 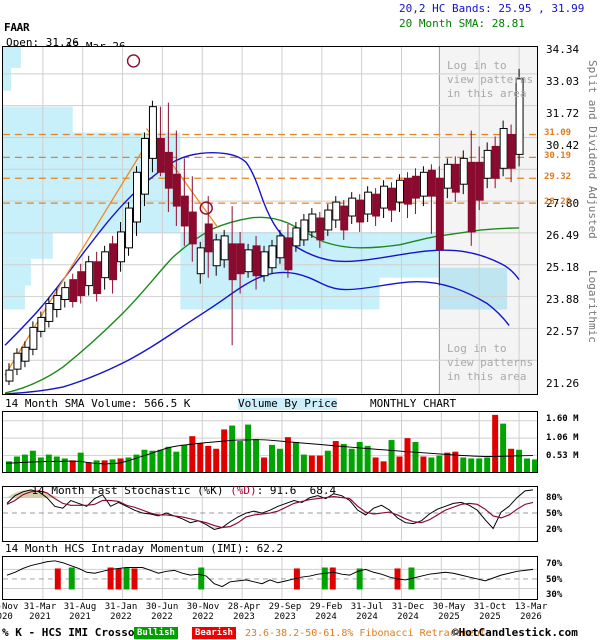 I want to click on fib-label-1: 30.19, so click(x=558, y=156).